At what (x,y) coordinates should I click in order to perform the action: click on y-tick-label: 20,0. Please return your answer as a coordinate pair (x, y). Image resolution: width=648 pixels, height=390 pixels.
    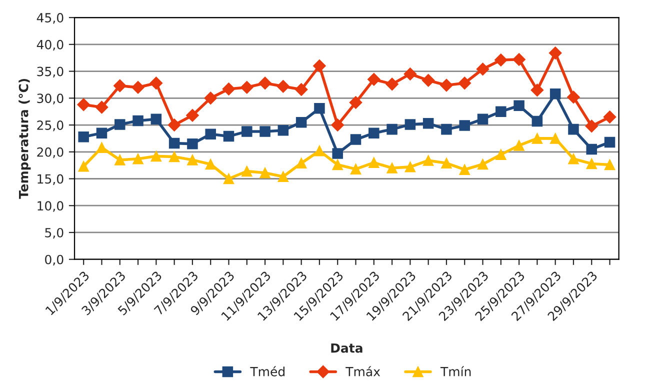
    Looking at the image, I should click on (50, 152).